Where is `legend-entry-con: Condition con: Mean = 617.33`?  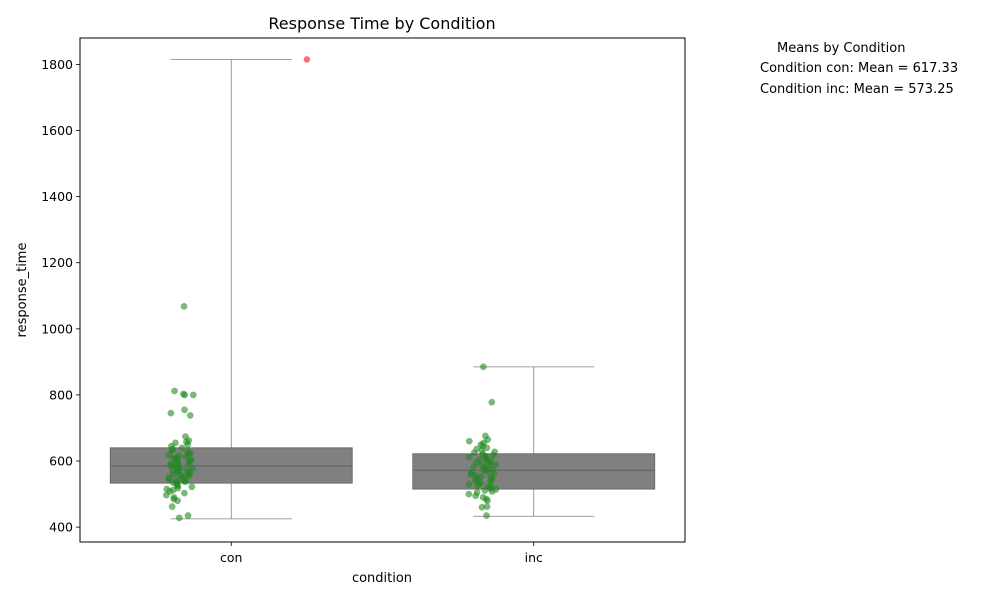
legend-entry-con: Condition con: Mean = 617.33 is located at coordinates (859, 68).